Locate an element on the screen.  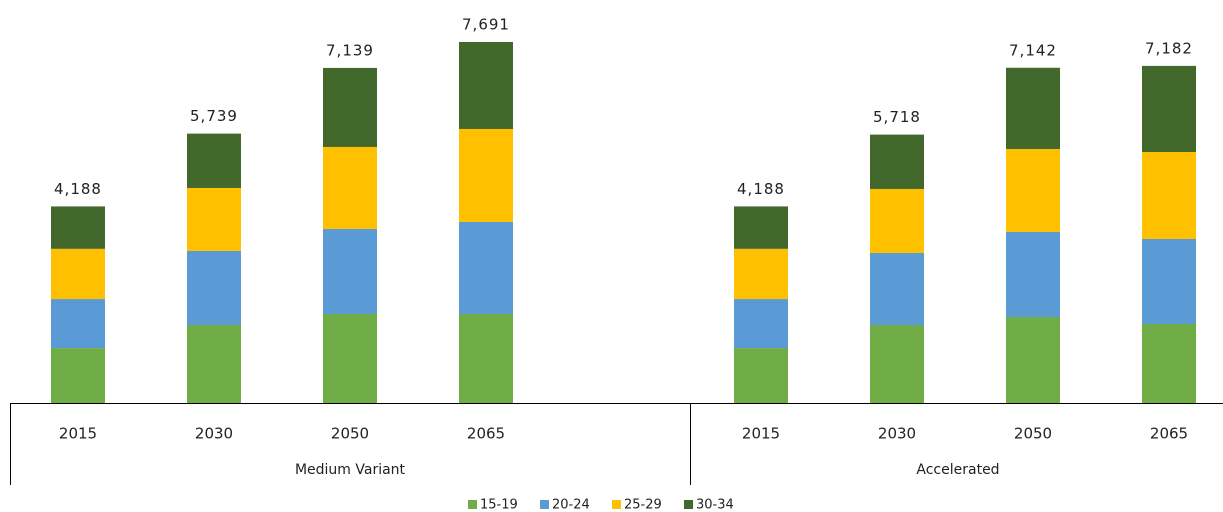
total-label: 7,691 is located at coordinates (486, 25).